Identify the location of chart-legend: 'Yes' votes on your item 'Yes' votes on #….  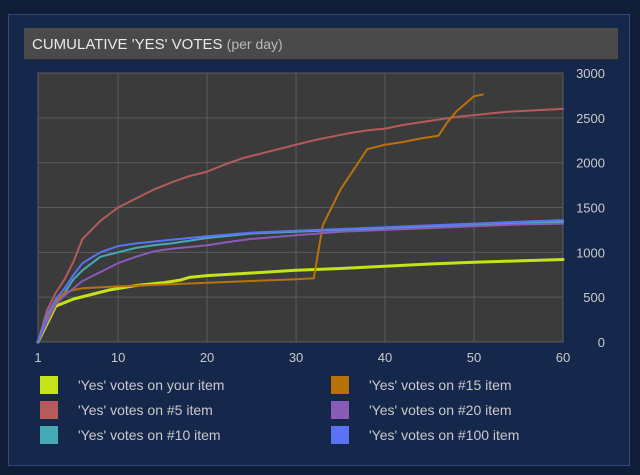
(320, 414).